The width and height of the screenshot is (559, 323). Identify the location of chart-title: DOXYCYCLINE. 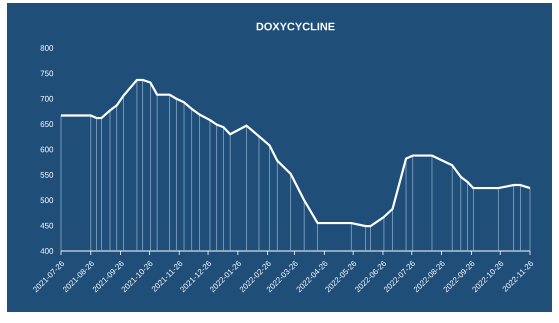
(295, 26).